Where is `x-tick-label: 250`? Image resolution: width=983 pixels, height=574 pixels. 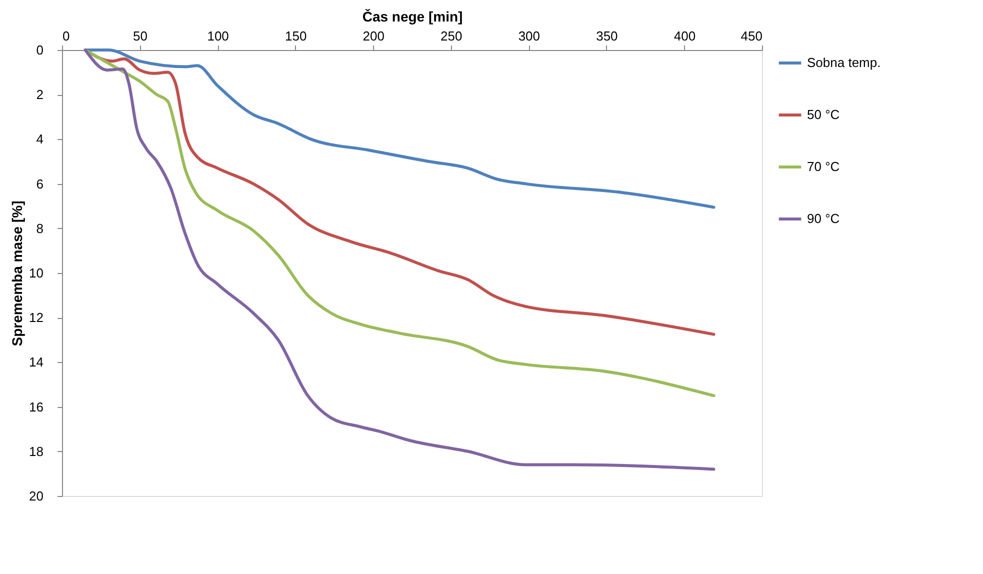 x-tick-label: 250 is located at coordinates (451, 36).